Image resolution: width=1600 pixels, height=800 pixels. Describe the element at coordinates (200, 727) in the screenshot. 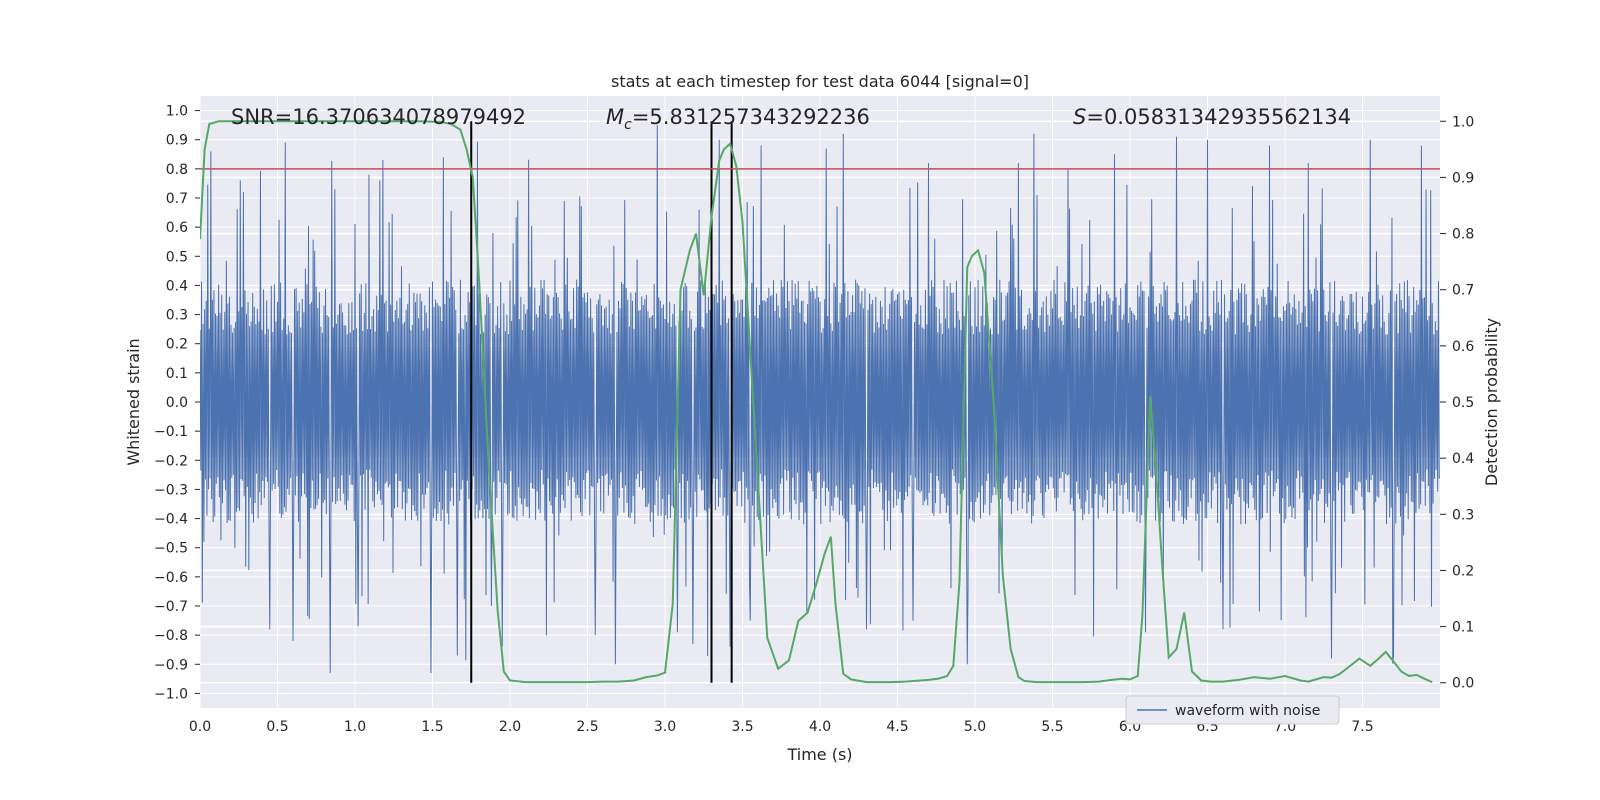

I see `x-tick-label: 0.0` at that location.